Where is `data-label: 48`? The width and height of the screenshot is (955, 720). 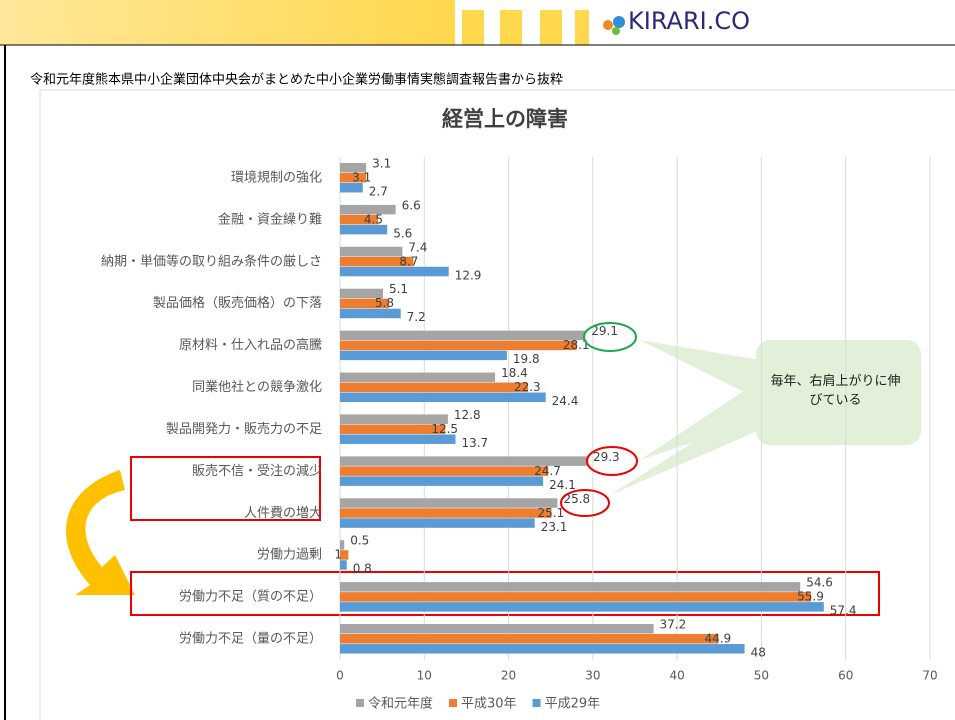 data-label: 48 is located at coordinates (758, 653).